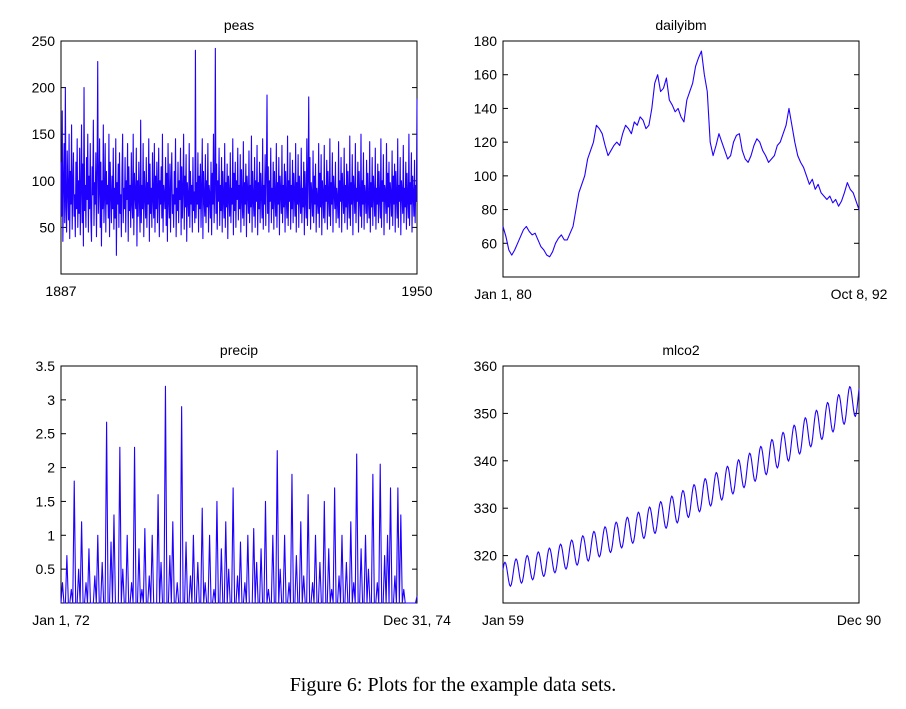 This screenshot has width=906, height=709. Describe the element at coordinates (503, 620) in the screenshot. I see `x-tick-label-start: Jan 59` at that location.